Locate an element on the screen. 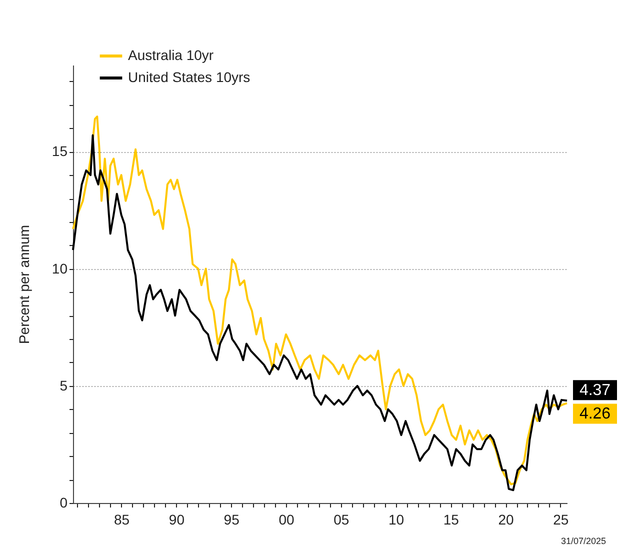 This screenshot has width=619, height=560. data-label: 4.37 is located at coordinates (595, 391).